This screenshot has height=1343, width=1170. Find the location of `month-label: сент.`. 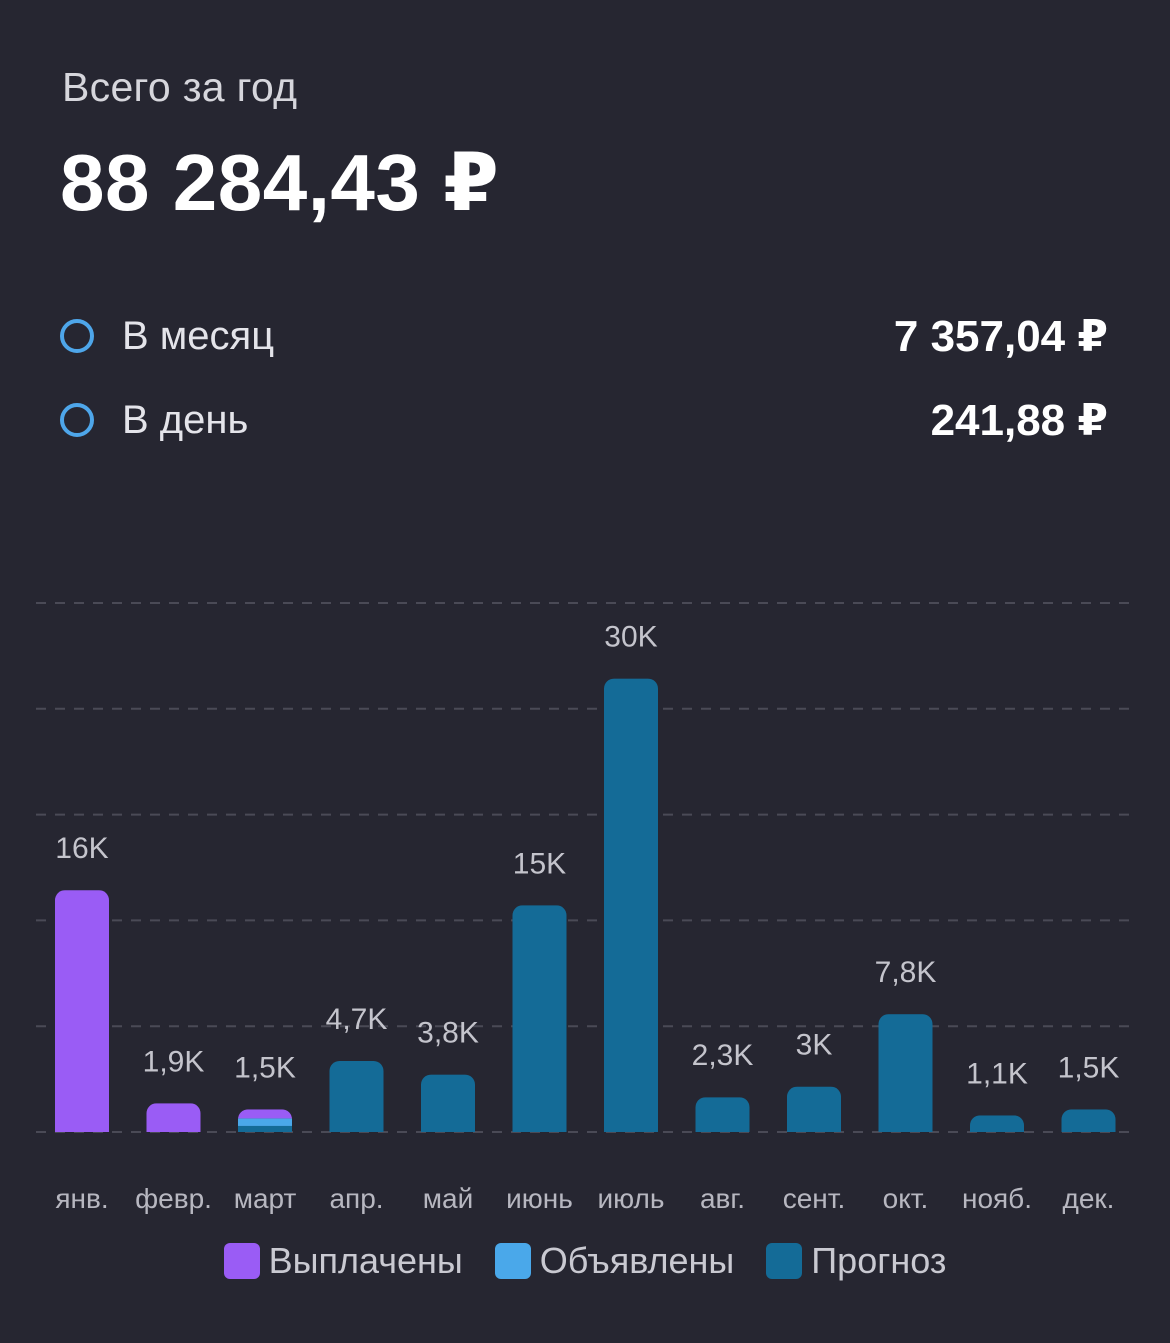

month-label: сент. is located at coordinates (814, 1198).